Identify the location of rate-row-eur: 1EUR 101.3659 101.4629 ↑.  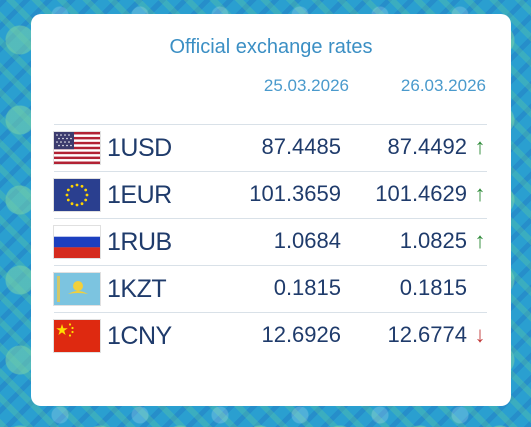
(270, 195).